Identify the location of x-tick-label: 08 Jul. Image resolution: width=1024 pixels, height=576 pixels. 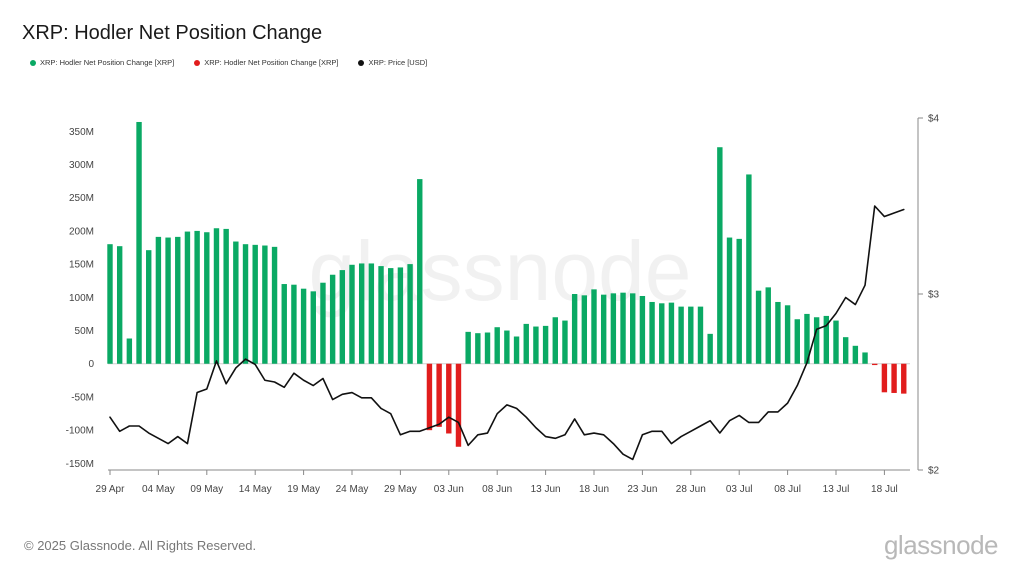
(787, 489).